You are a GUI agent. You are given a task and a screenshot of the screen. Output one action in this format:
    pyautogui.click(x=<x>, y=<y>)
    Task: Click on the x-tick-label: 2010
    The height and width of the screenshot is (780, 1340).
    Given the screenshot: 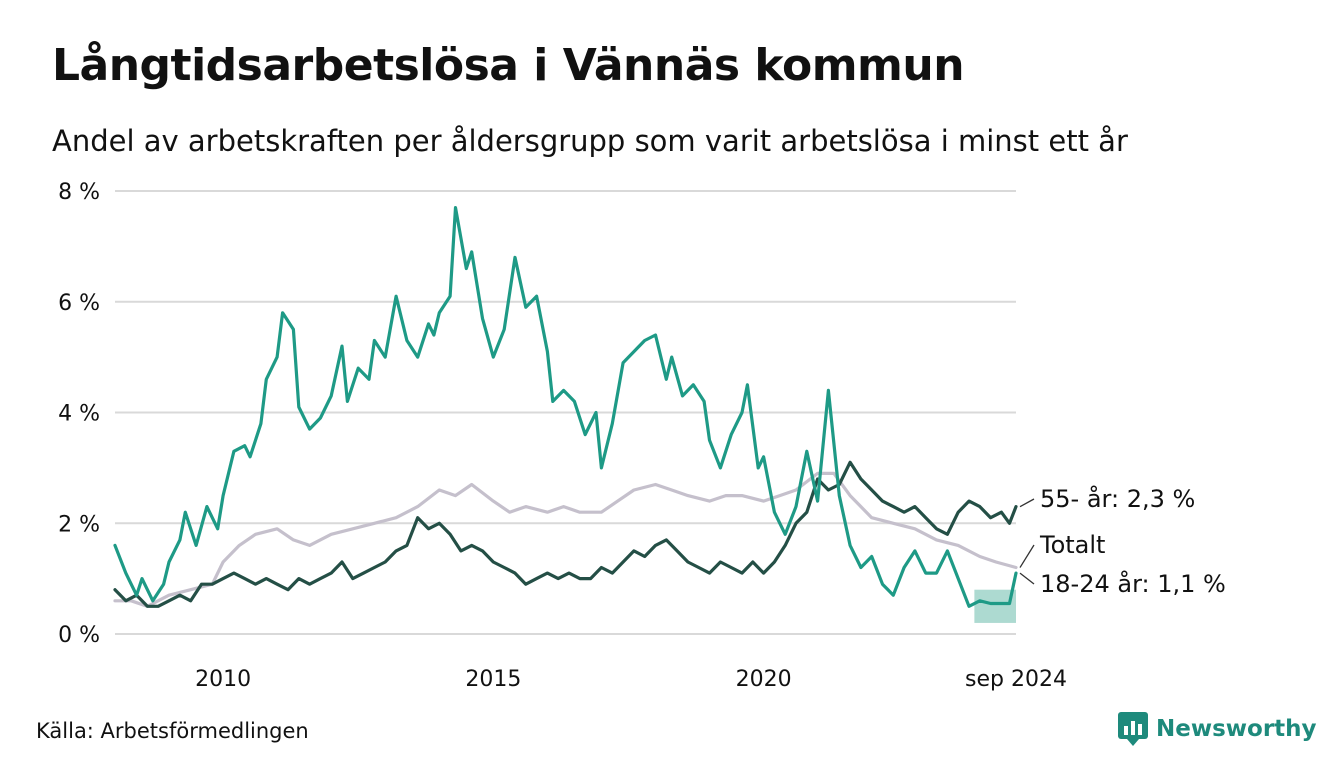 What is the action you would take?
    pyautogui.click(x=223, y=679)
    